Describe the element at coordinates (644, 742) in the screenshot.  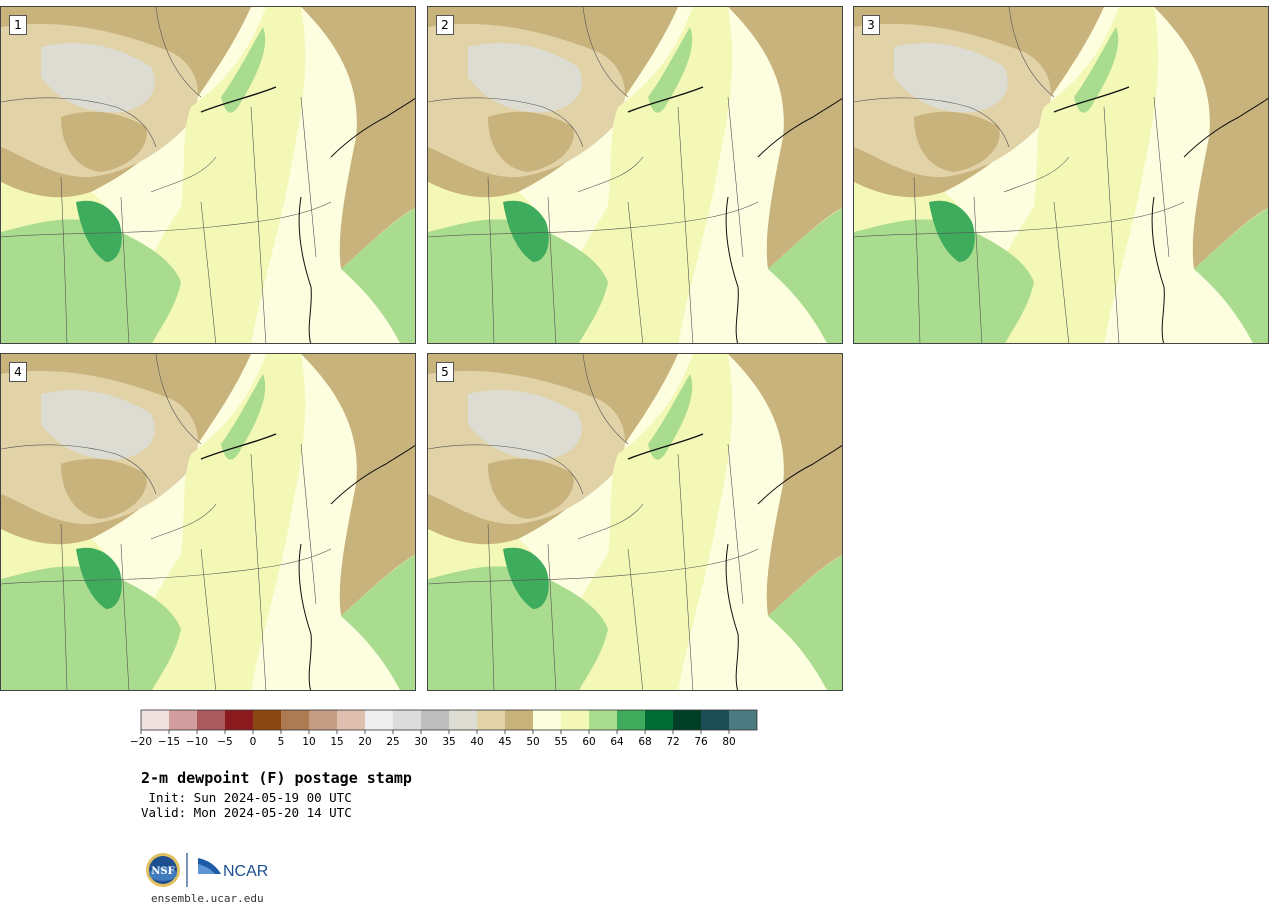
I see `colorbar-tick-label: 68` at that location.